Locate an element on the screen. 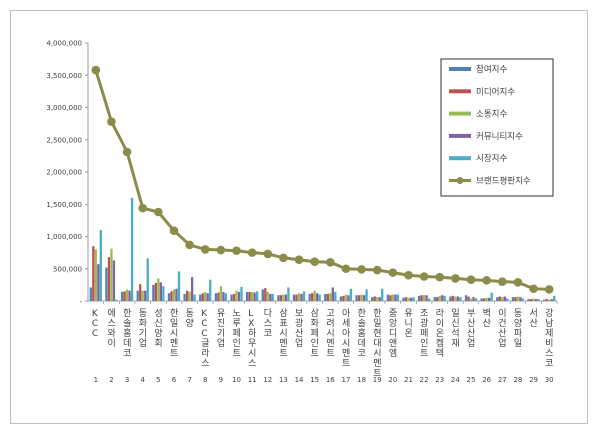 The height and width of the screenshot is (436, 600). y-tick-label: 4,000,000 is located at coordinates (64, 44).